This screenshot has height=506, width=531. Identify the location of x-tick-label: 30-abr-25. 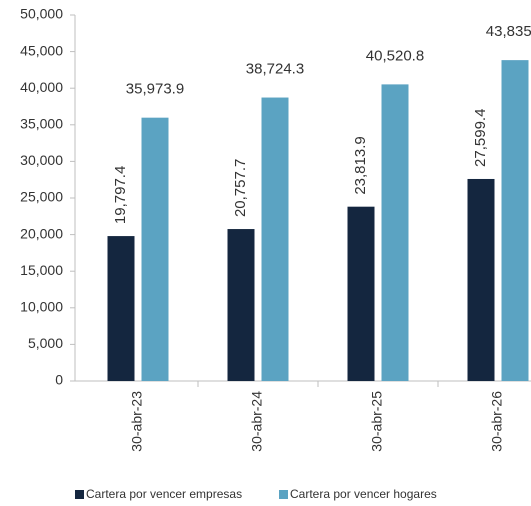
(377, 421).